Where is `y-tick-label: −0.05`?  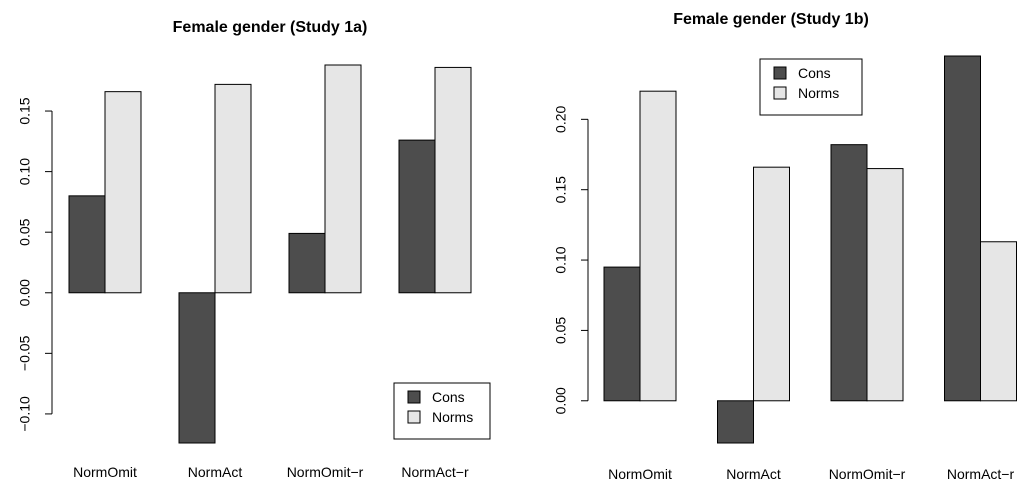
y-tick-label: −0.05 is located at coordinates (25, 353).